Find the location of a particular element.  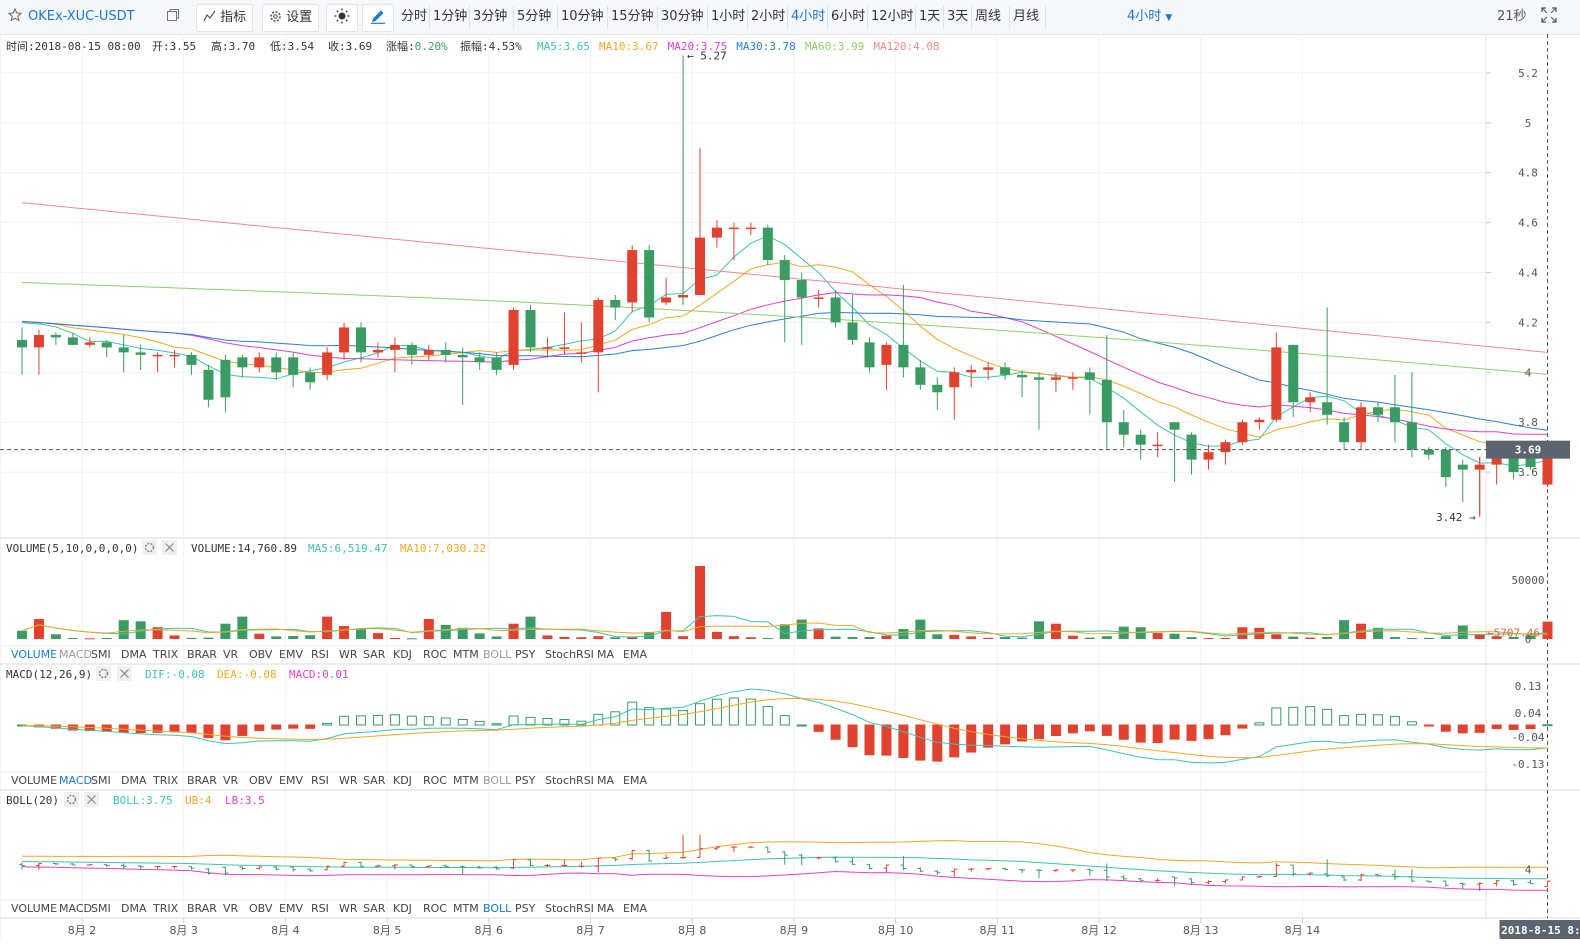

period-10: 6小时 is located at coordinates (848, 16).